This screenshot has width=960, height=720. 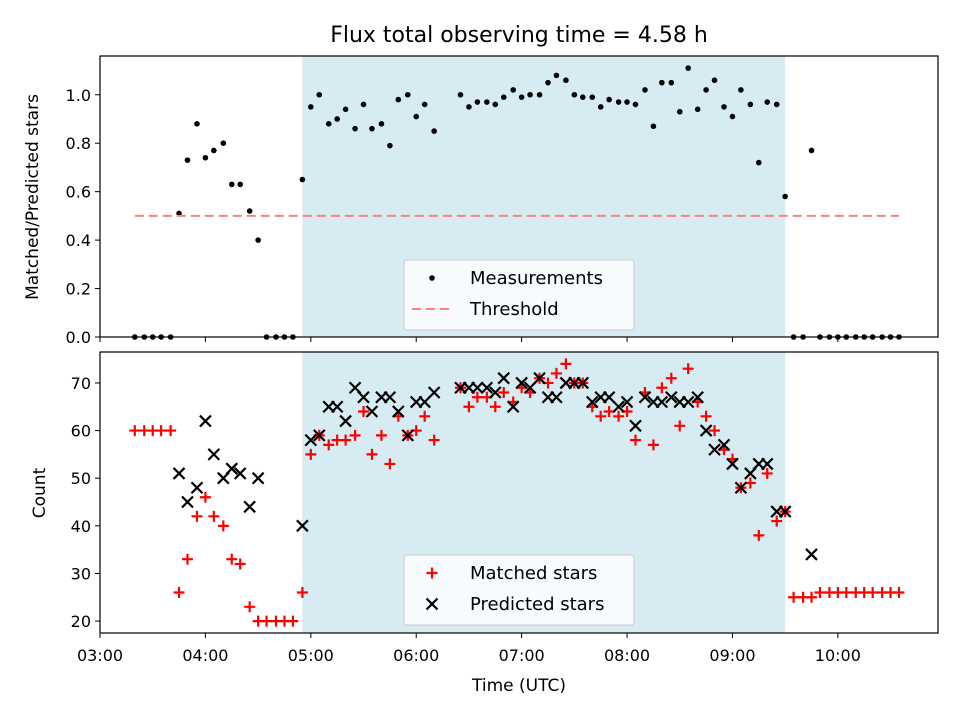 I want to click on bottom-legend-label: Predicted stars, so click(x=537, y=604).